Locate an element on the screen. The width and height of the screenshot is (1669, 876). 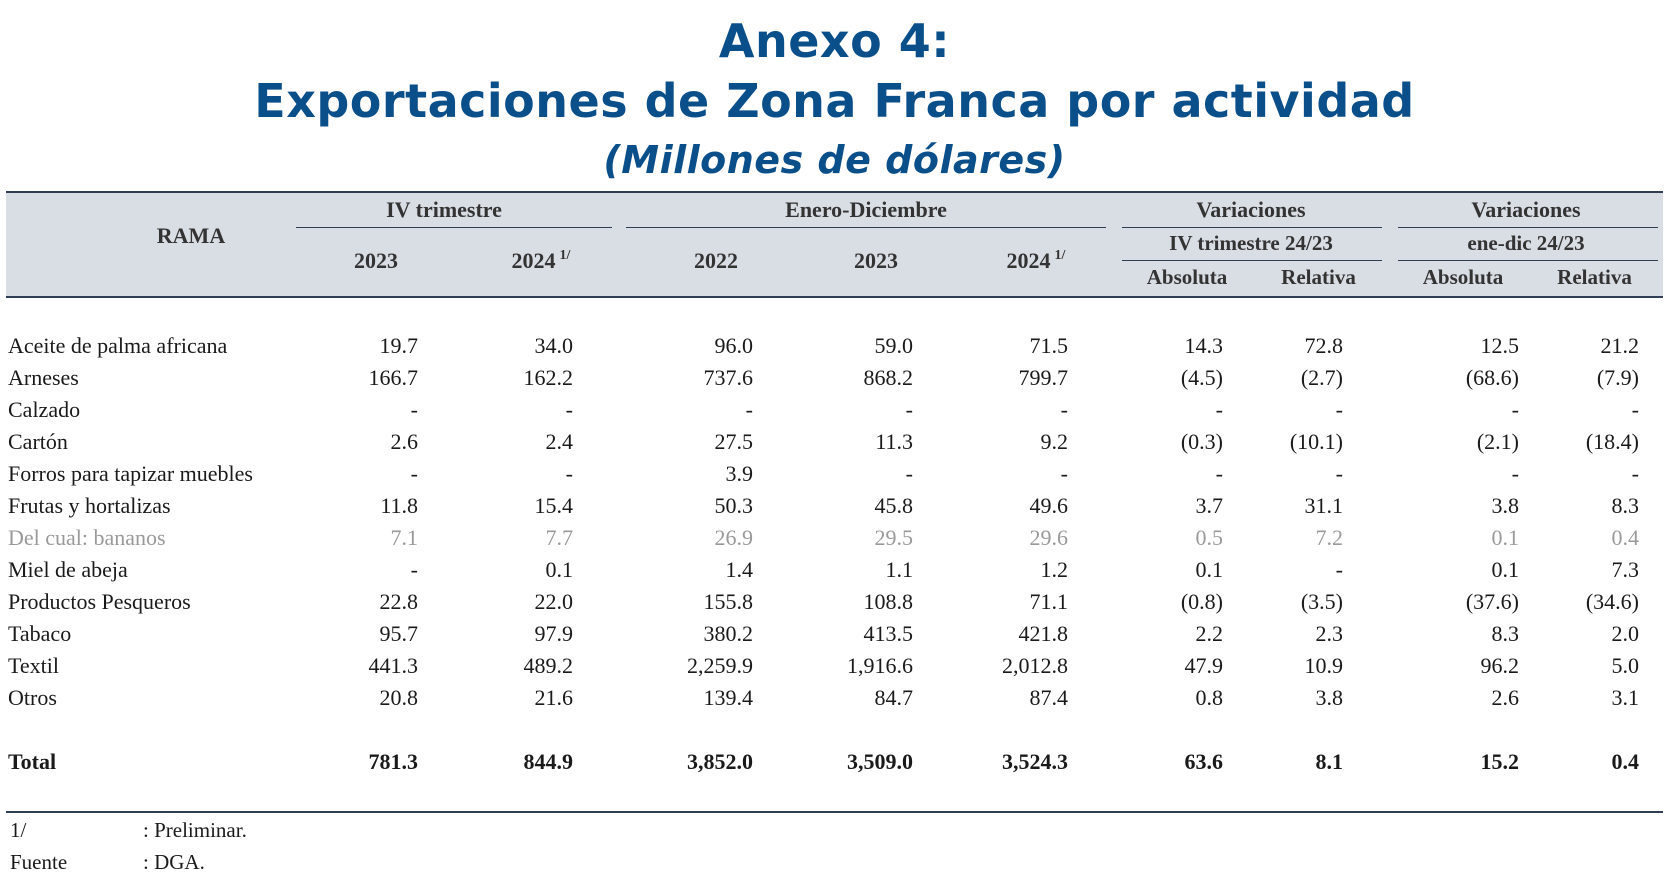
row-value: 27.5 is located at coordinates (734, 441).